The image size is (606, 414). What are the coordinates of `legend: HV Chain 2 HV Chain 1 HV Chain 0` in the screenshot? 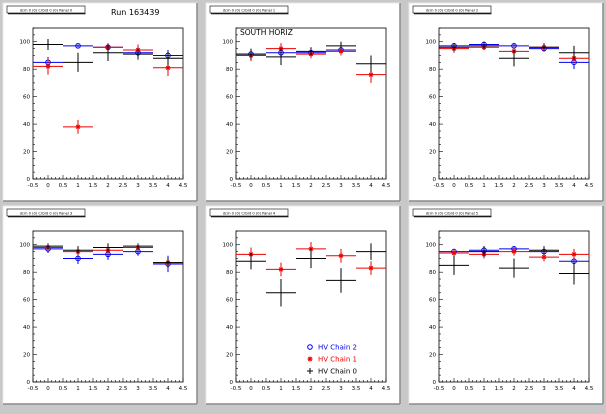 It's located at (332, 360).